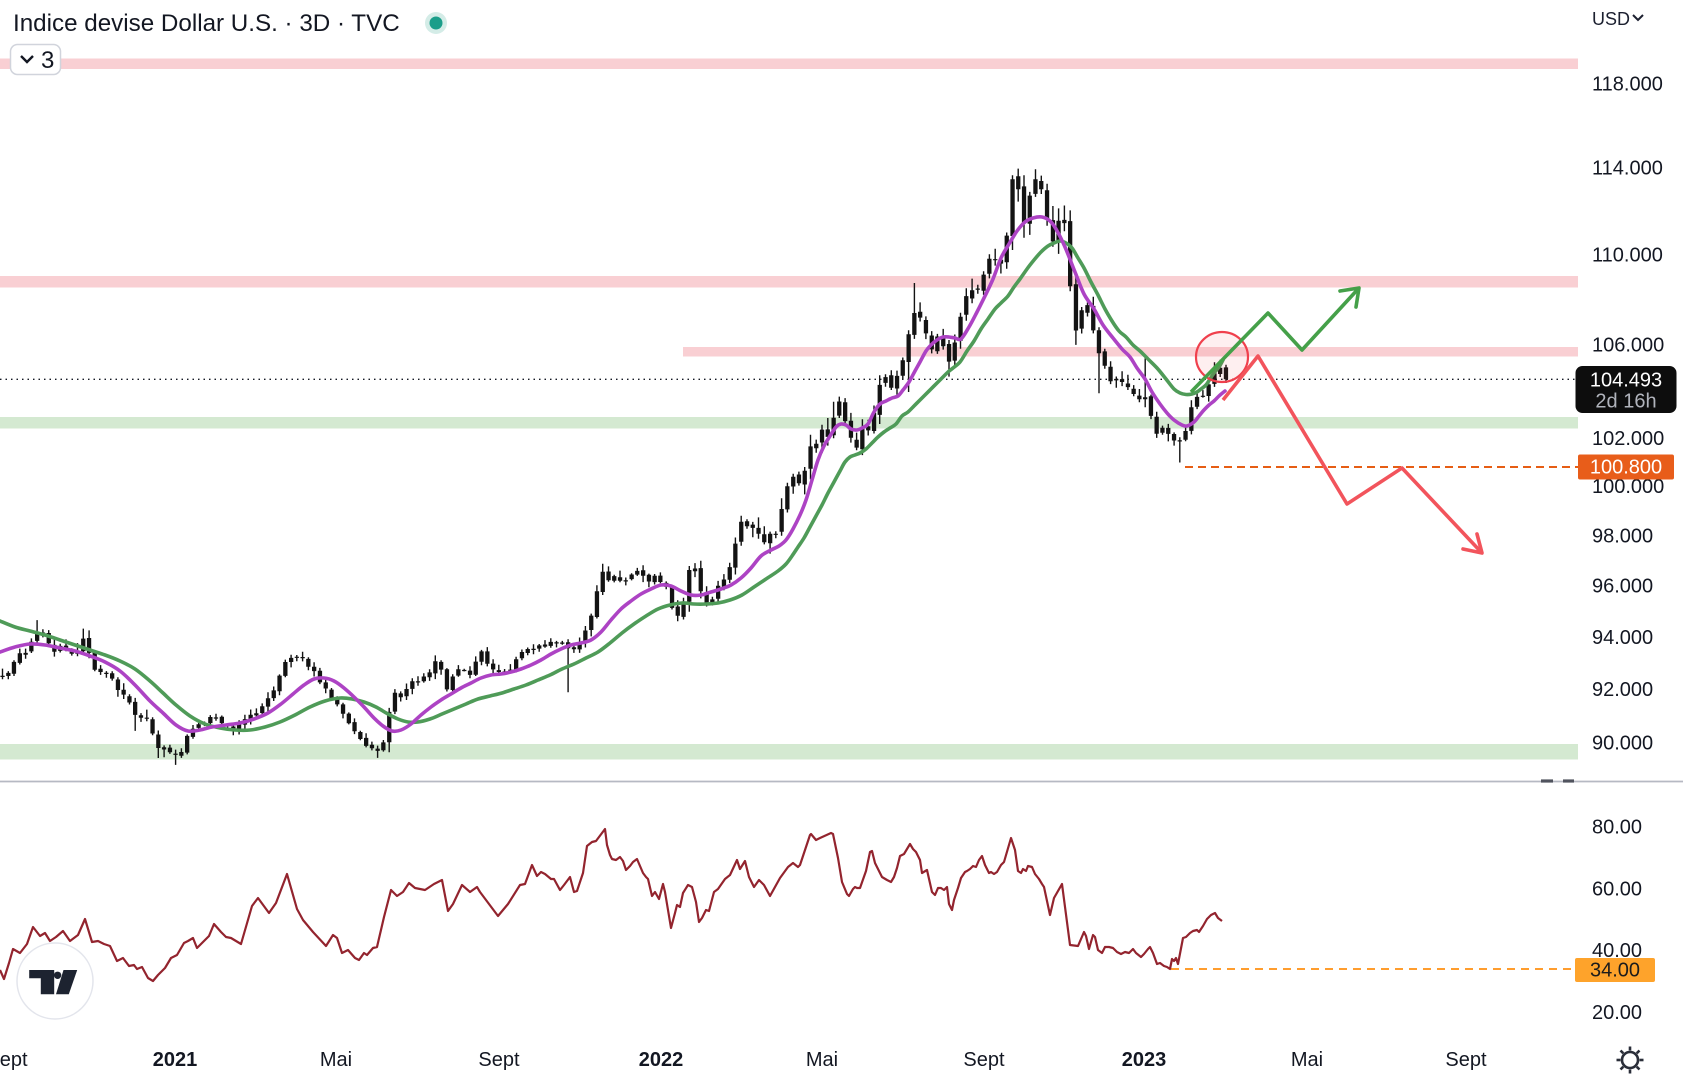 This screenshot has height=1085, width=1683. I want to click on svg-text: 106.000, so click(1628, 346).